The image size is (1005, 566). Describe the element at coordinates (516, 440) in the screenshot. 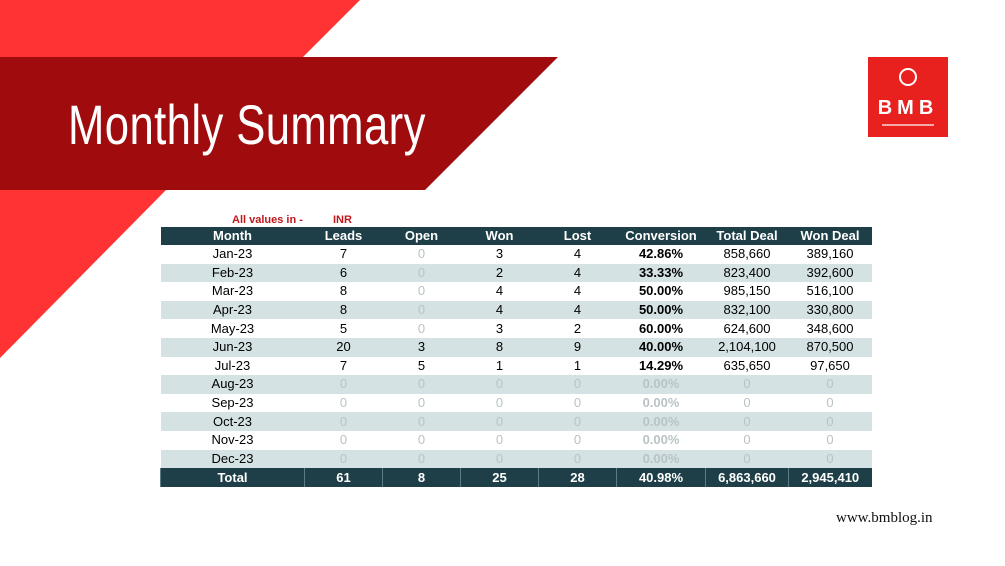

I see `table-row: Nov-23 0 0 0 0 0.00% 0 0` at that location.